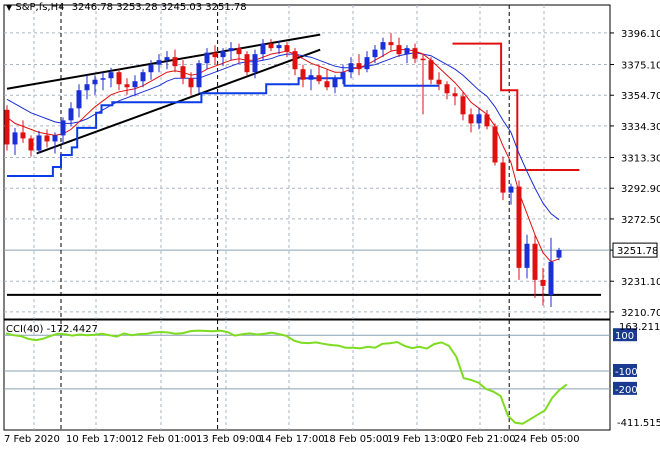 The image size is (660, 454). What do you see at coordinates (483, 439) in the screenshot?
I see `time-tick-label: 20 Feb 21:00` at bounding box center [483, 439].